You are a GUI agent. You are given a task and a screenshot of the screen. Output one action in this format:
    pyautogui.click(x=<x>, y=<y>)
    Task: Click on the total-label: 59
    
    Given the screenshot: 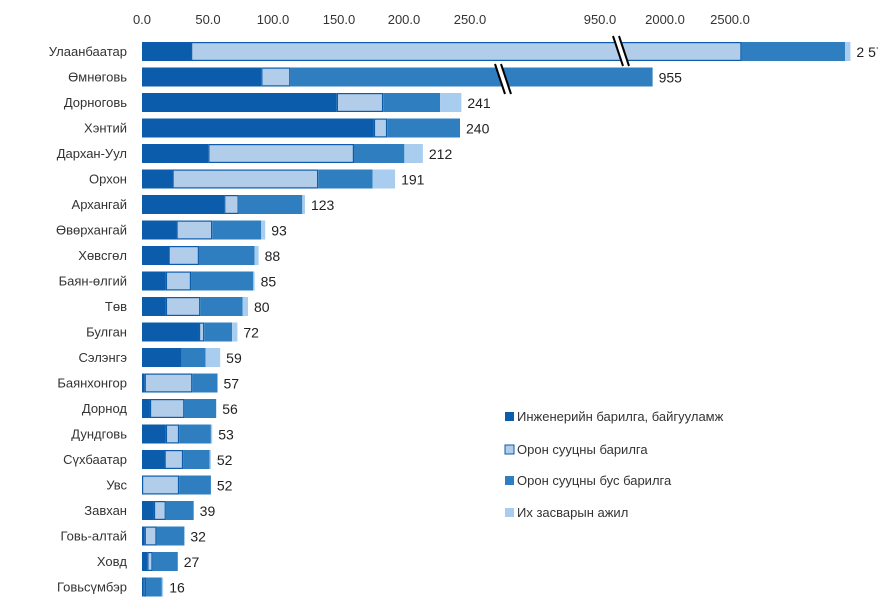 What is the action you would take?
    pyautogui.click(x=234, y=358)
    